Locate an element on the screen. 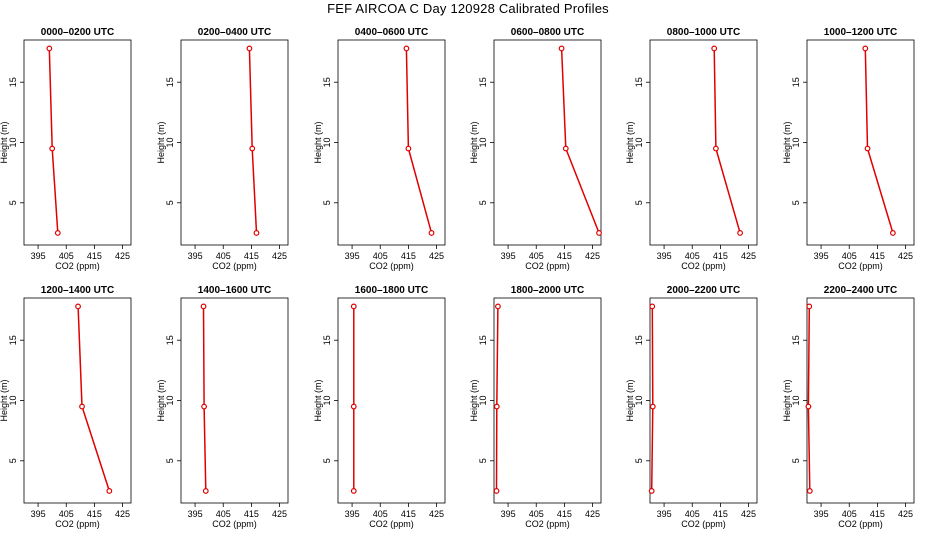 The image size is (936, 540). panel-8-x-tick-label: 425 is located at coordinates (279, 514).